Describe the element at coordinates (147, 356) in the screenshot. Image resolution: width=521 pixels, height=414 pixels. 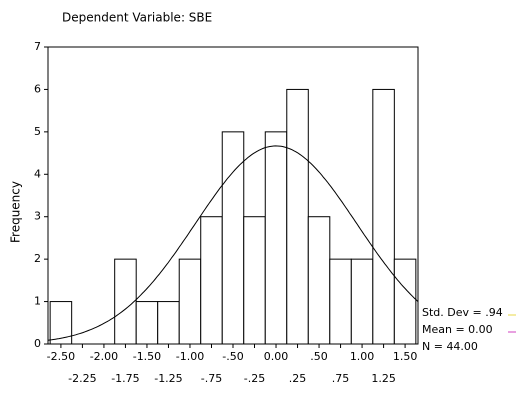
I see `x-tick-label: -1.50` at that location.